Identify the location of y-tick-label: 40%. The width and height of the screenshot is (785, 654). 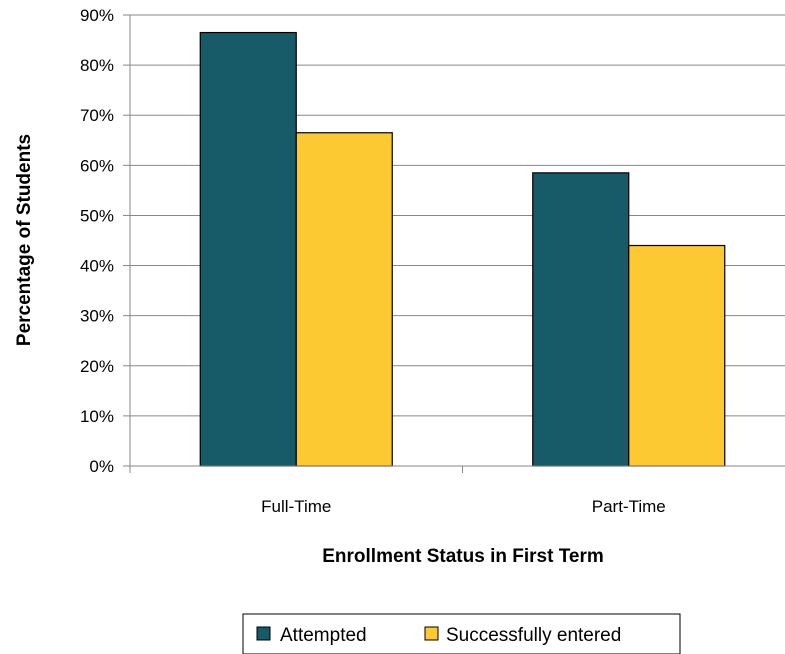
(97, 266).